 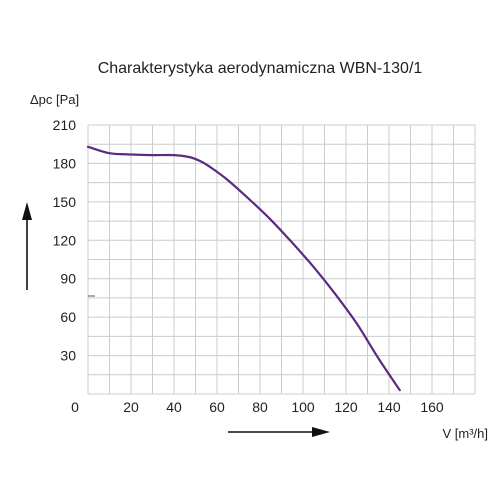 What do you see at coordinates (174, 407) in the screenshot?
I see `x-tick-label: 40` at bounding box center [174, 407].